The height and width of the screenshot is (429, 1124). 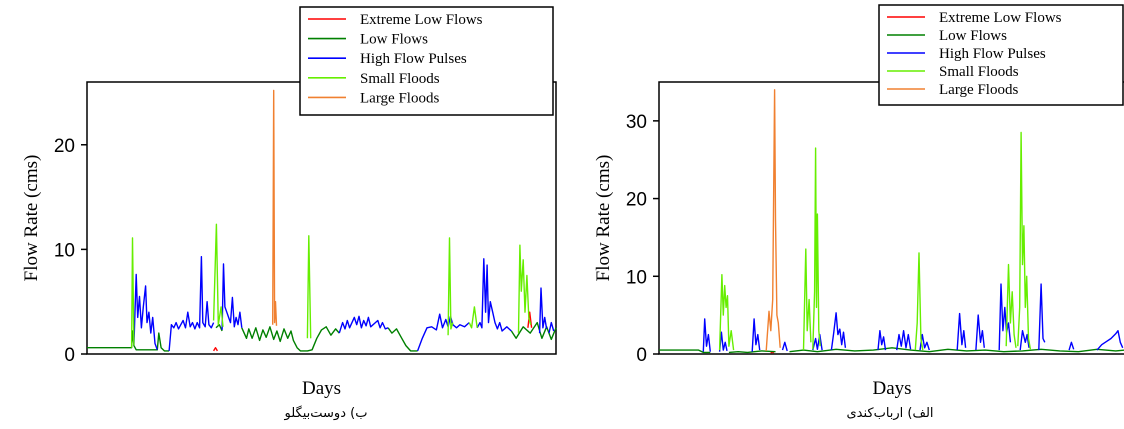 What do you see at coordinates (326, 413) in the screenshot?
I see `chart-caption: ب) دوست‌بیگلو` at bounding box center [326, 413].